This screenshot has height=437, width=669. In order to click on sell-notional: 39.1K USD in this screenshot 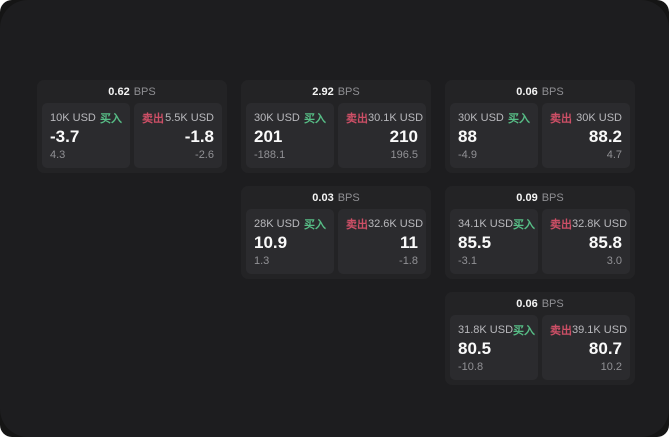, I will do `click(600, 330)`.